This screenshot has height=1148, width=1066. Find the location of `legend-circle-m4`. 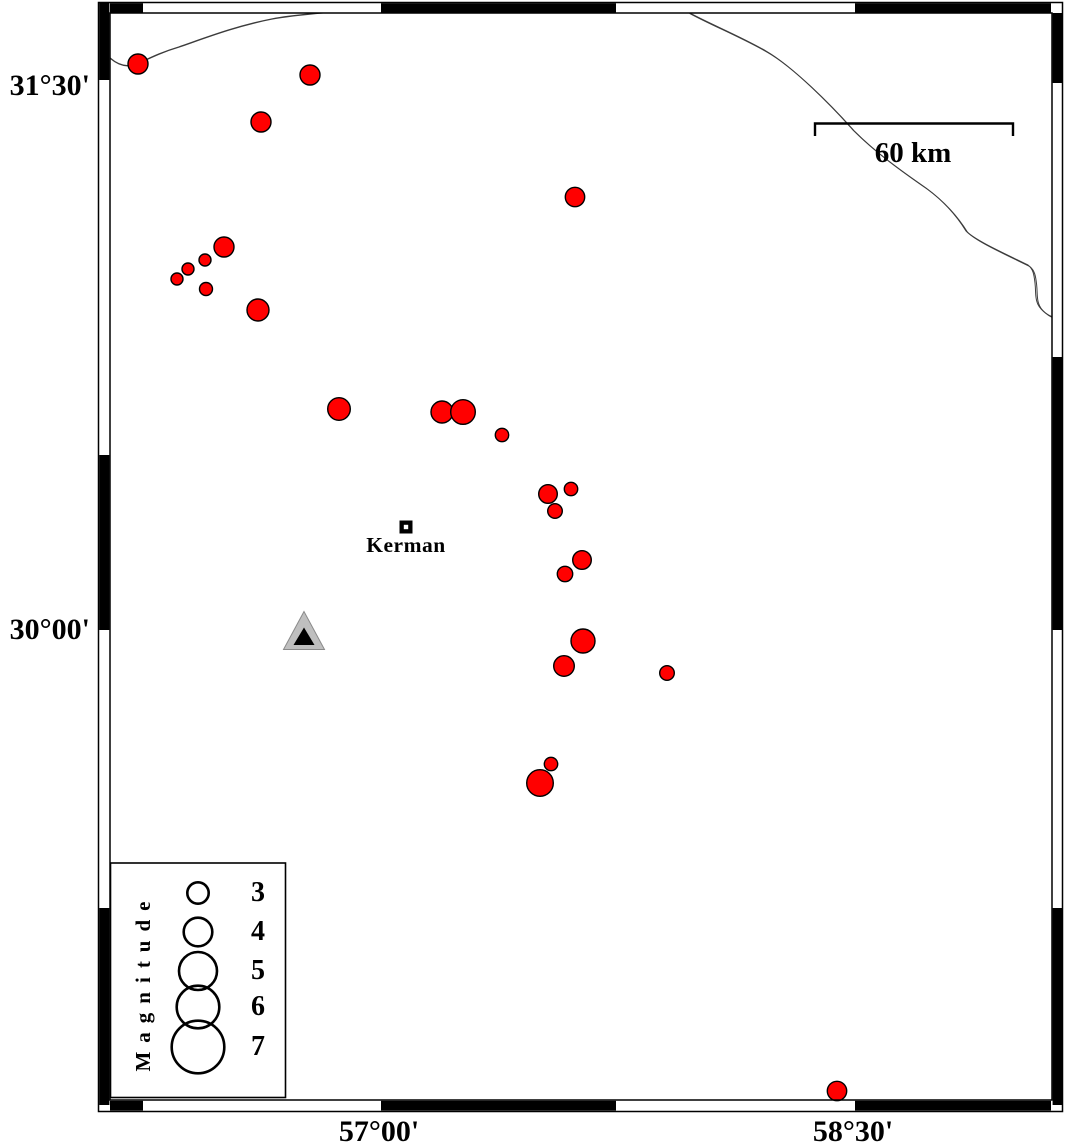

legend-circle-m4 is located at coordinates (198, 932).